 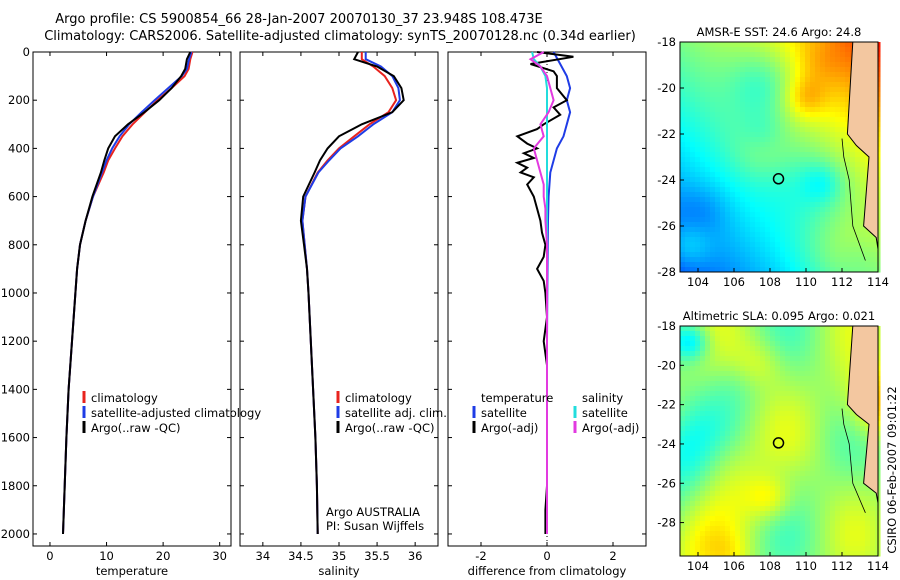 What do you see at coordinates (339, 556) in the screenshot?
I see `salinity-xtick-label: 35` at bounding box center [339, 556].